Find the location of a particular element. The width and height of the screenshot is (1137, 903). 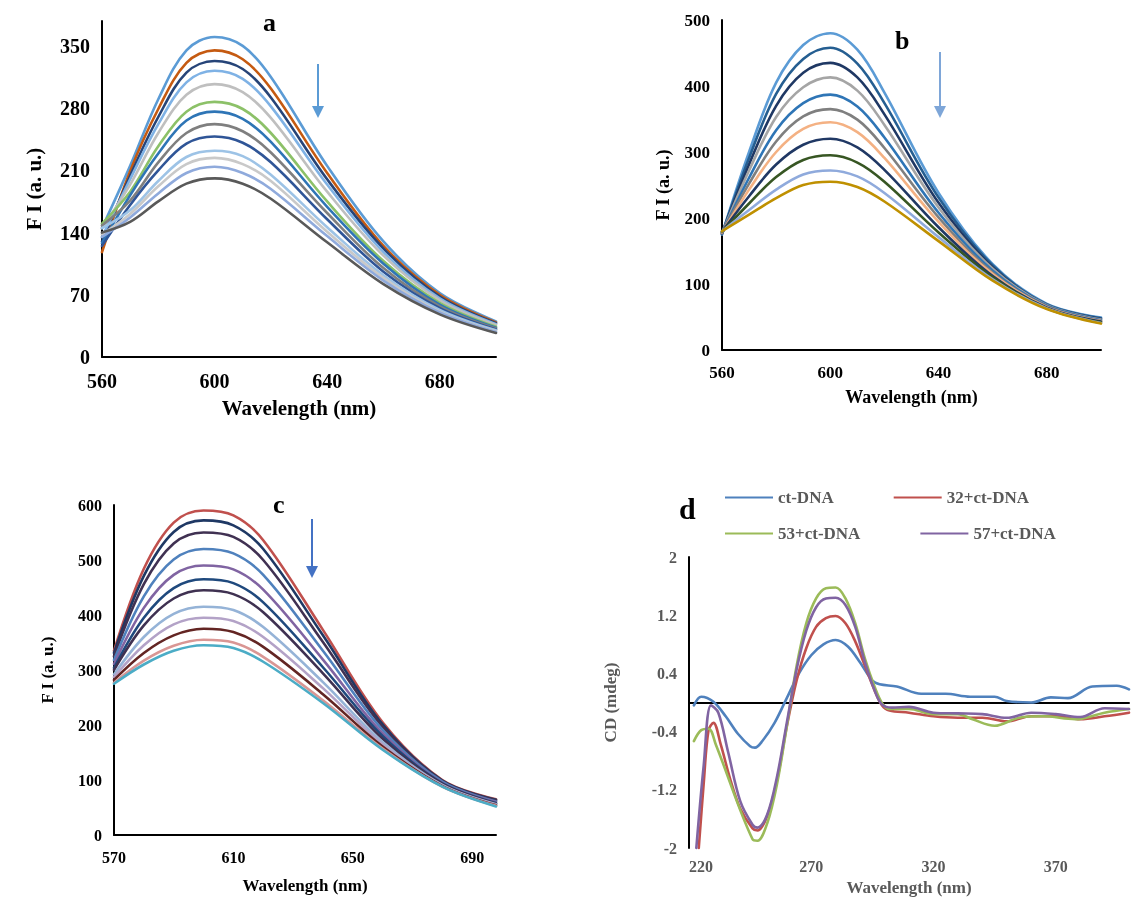

chart-title: b is located at coordinates (902, 40).